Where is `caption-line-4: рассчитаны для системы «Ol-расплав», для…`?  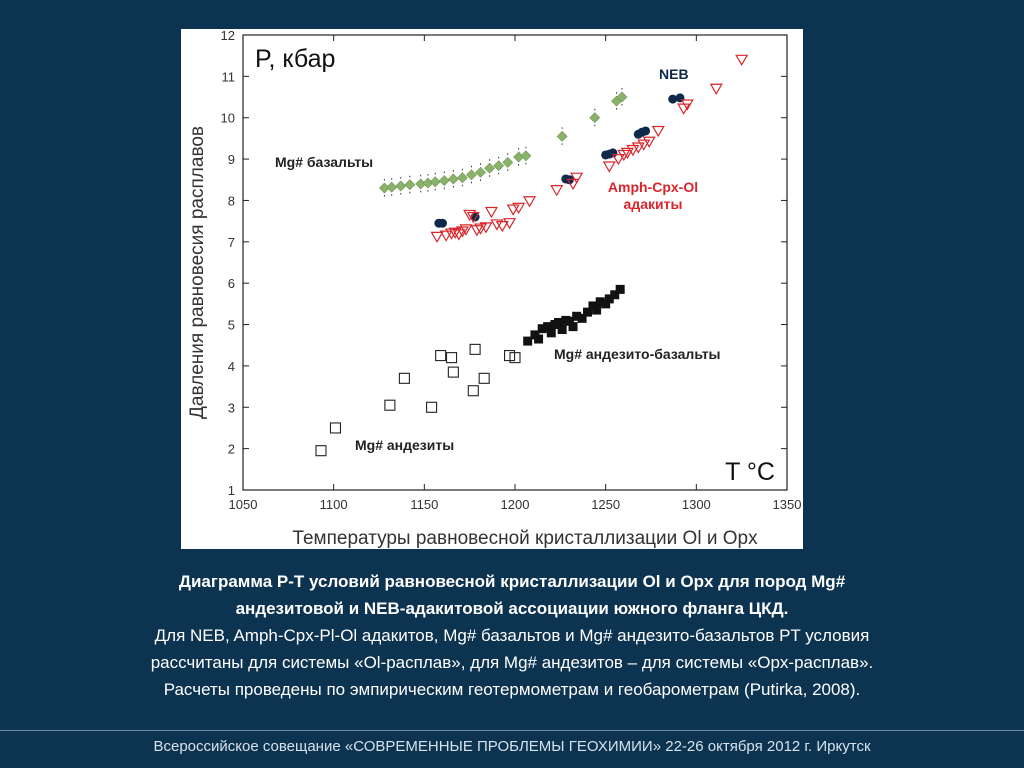
caption-line-4: рассчитаны для системы «Ol-расплав», для… is located at coordinates (512, 662).